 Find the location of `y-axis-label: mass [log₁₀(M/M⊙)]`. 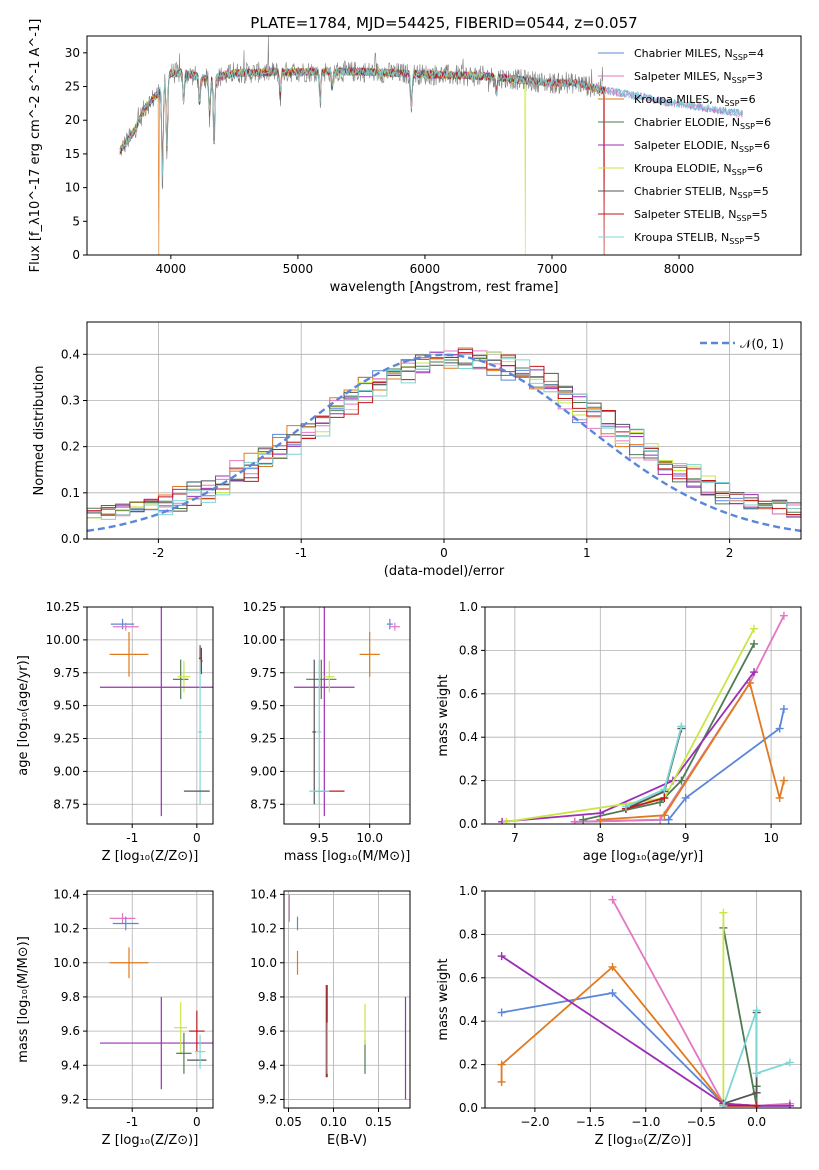

y-axis-label: mass [log₁₀(M/M⊙)] is located at coordinates (23, 999).